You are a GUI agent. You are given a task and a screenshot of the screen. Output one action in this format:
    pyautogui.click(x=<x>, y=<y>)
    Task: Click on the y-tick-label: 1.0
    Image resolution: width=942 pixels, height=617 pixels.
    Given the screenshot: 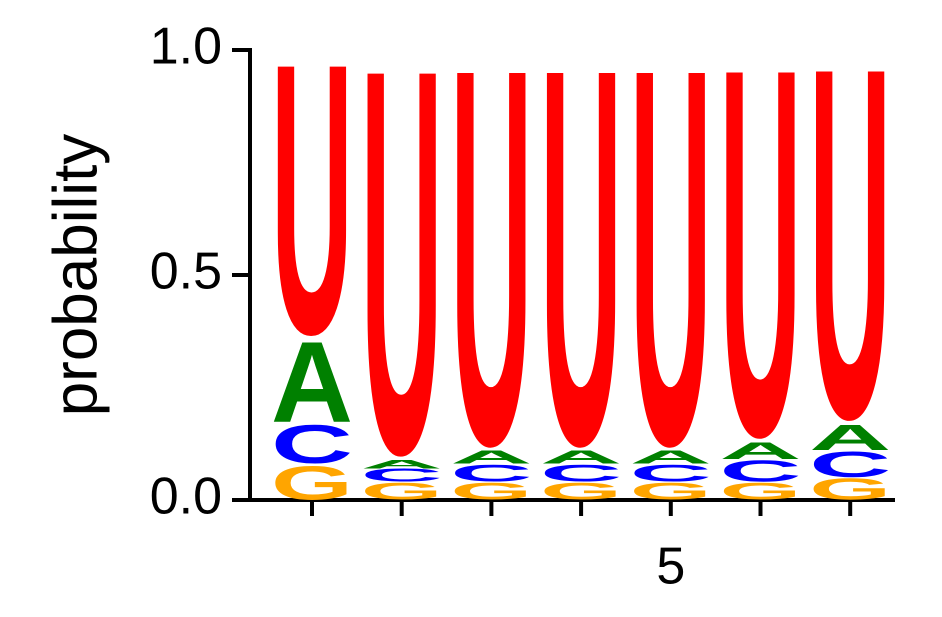 What is the action you would take?
    pyautogui.click(x=186, y=47)
    